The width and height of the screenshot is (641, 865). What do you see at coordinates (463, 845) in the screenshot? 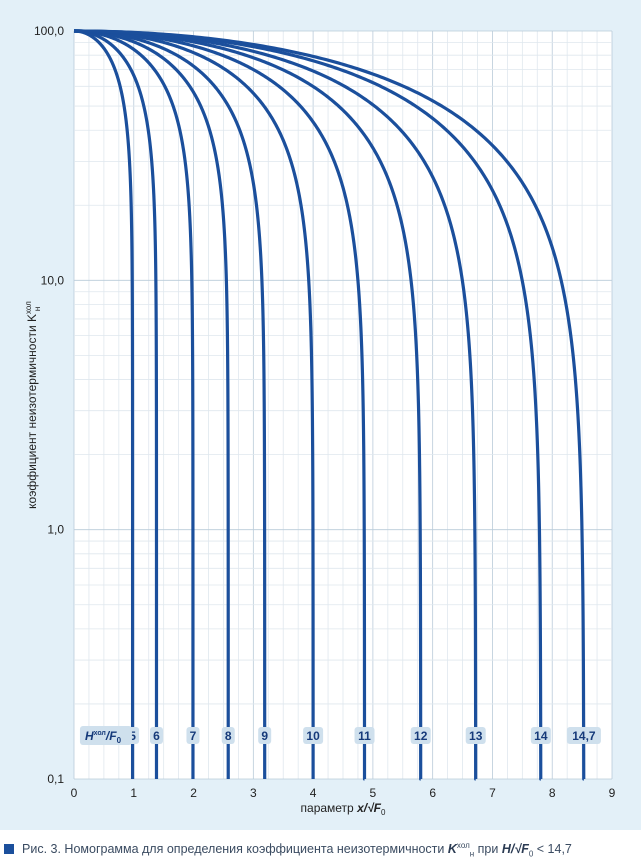
I see `caption-k-sup: хол` at bounding box center [463, 845].